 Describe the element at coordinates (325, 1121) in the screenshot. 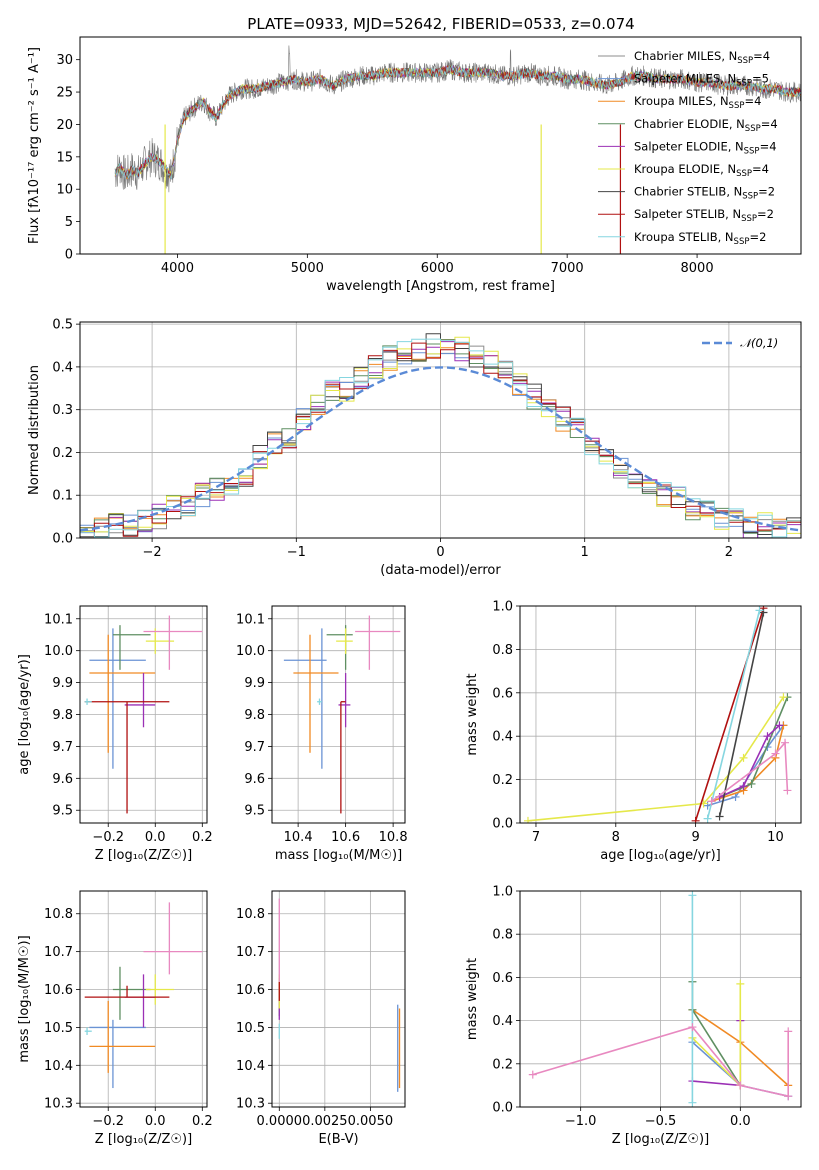

I see `x-tick-label: 0.0025` at that location.